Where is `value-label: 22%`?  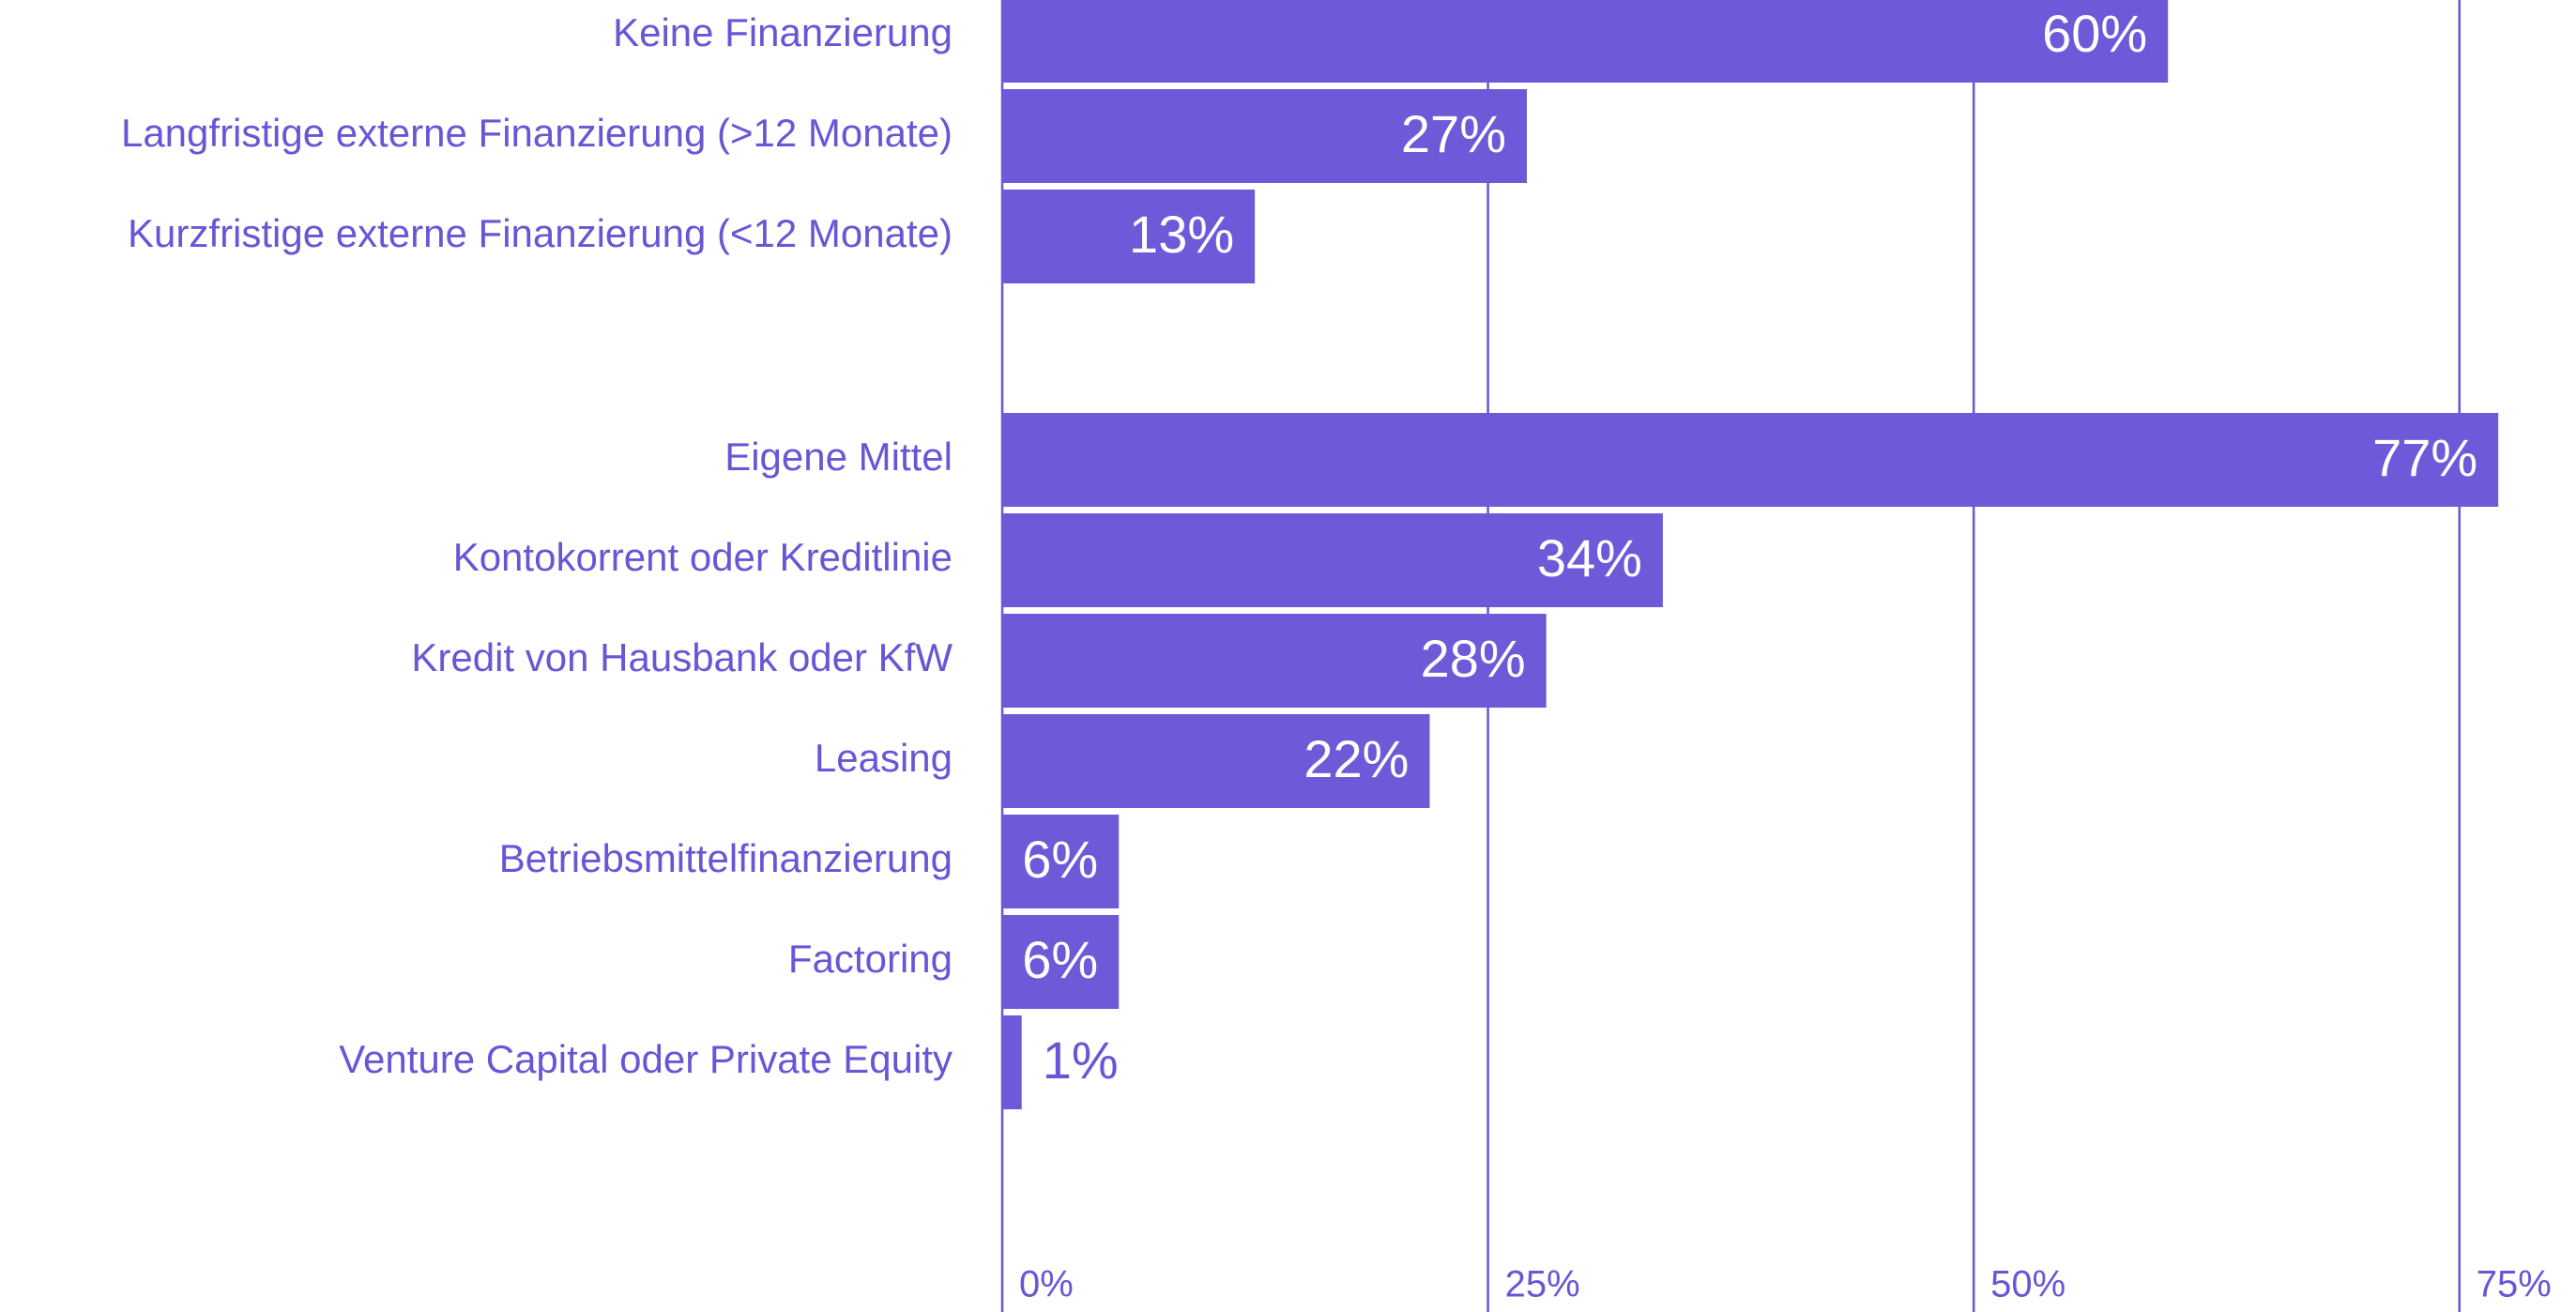 value-label: 22% is located at coordinates (1356, 758).